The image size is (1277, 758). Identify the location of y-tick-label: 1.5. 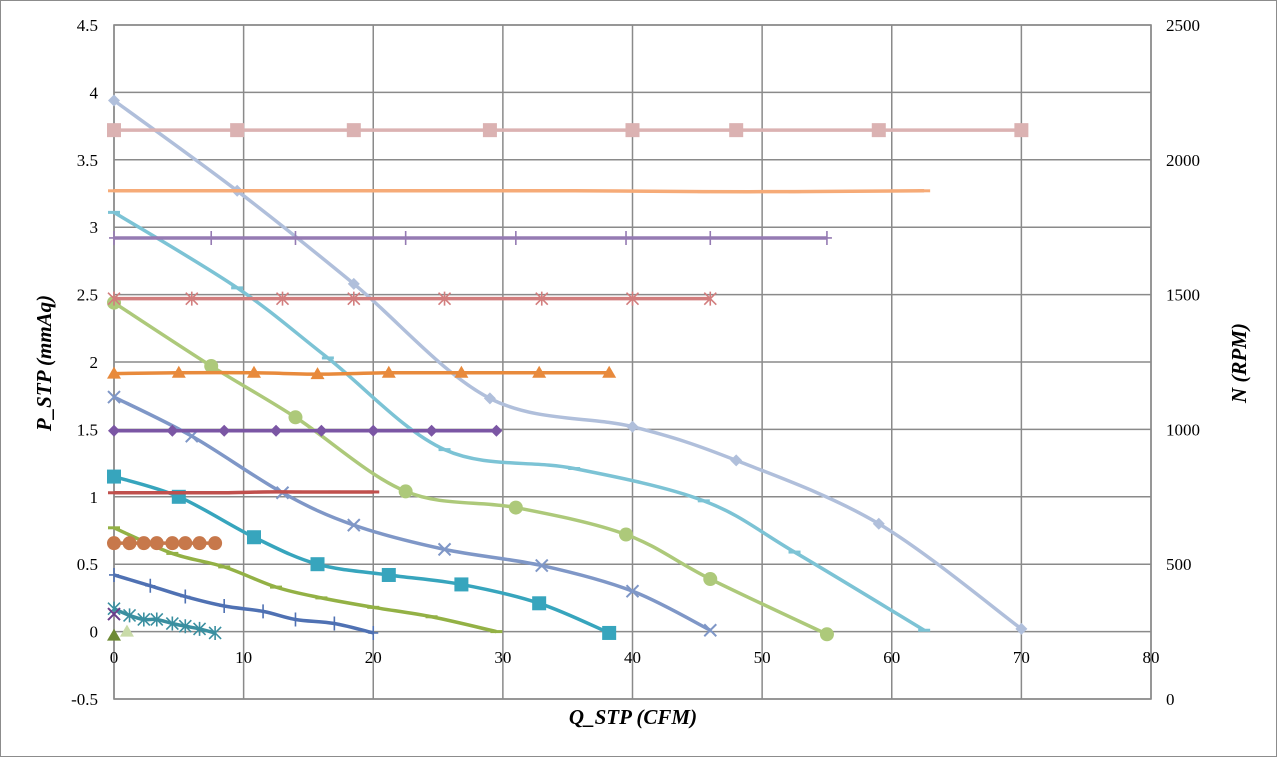
(87, 429).